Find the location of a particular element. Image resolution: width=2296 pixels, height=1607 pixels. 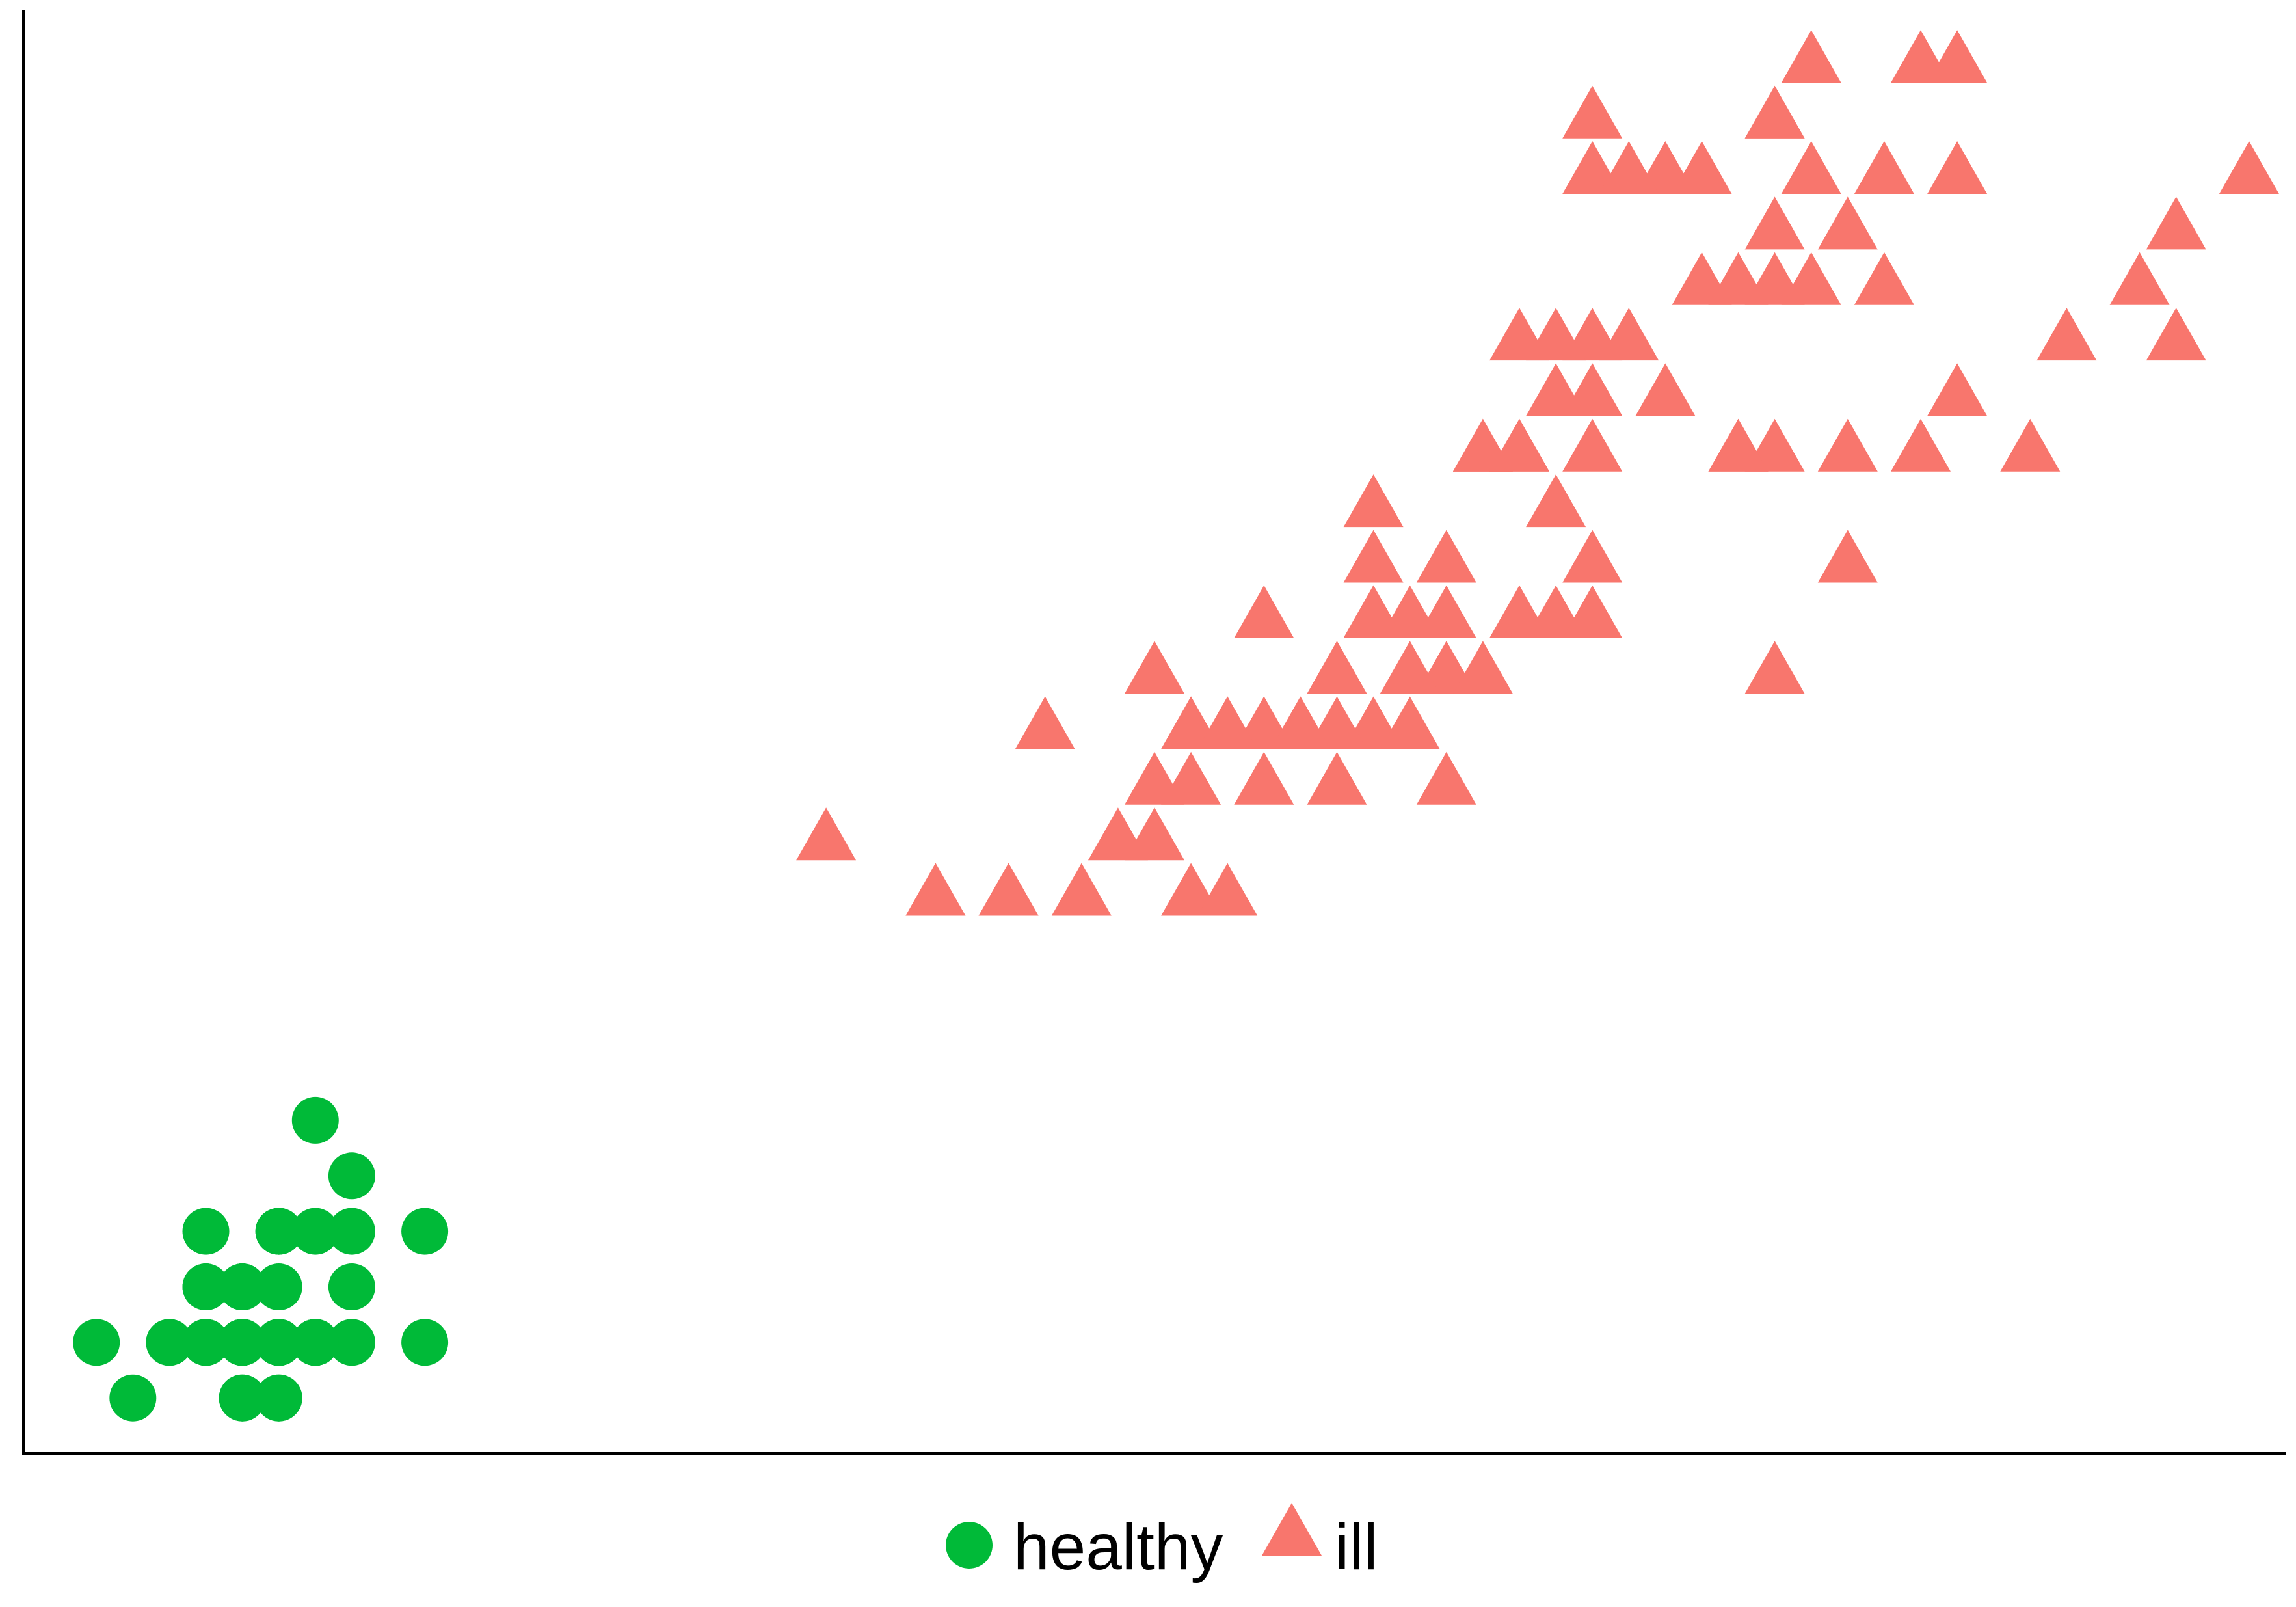

series-healthy is located at coordinates (261, 1259).